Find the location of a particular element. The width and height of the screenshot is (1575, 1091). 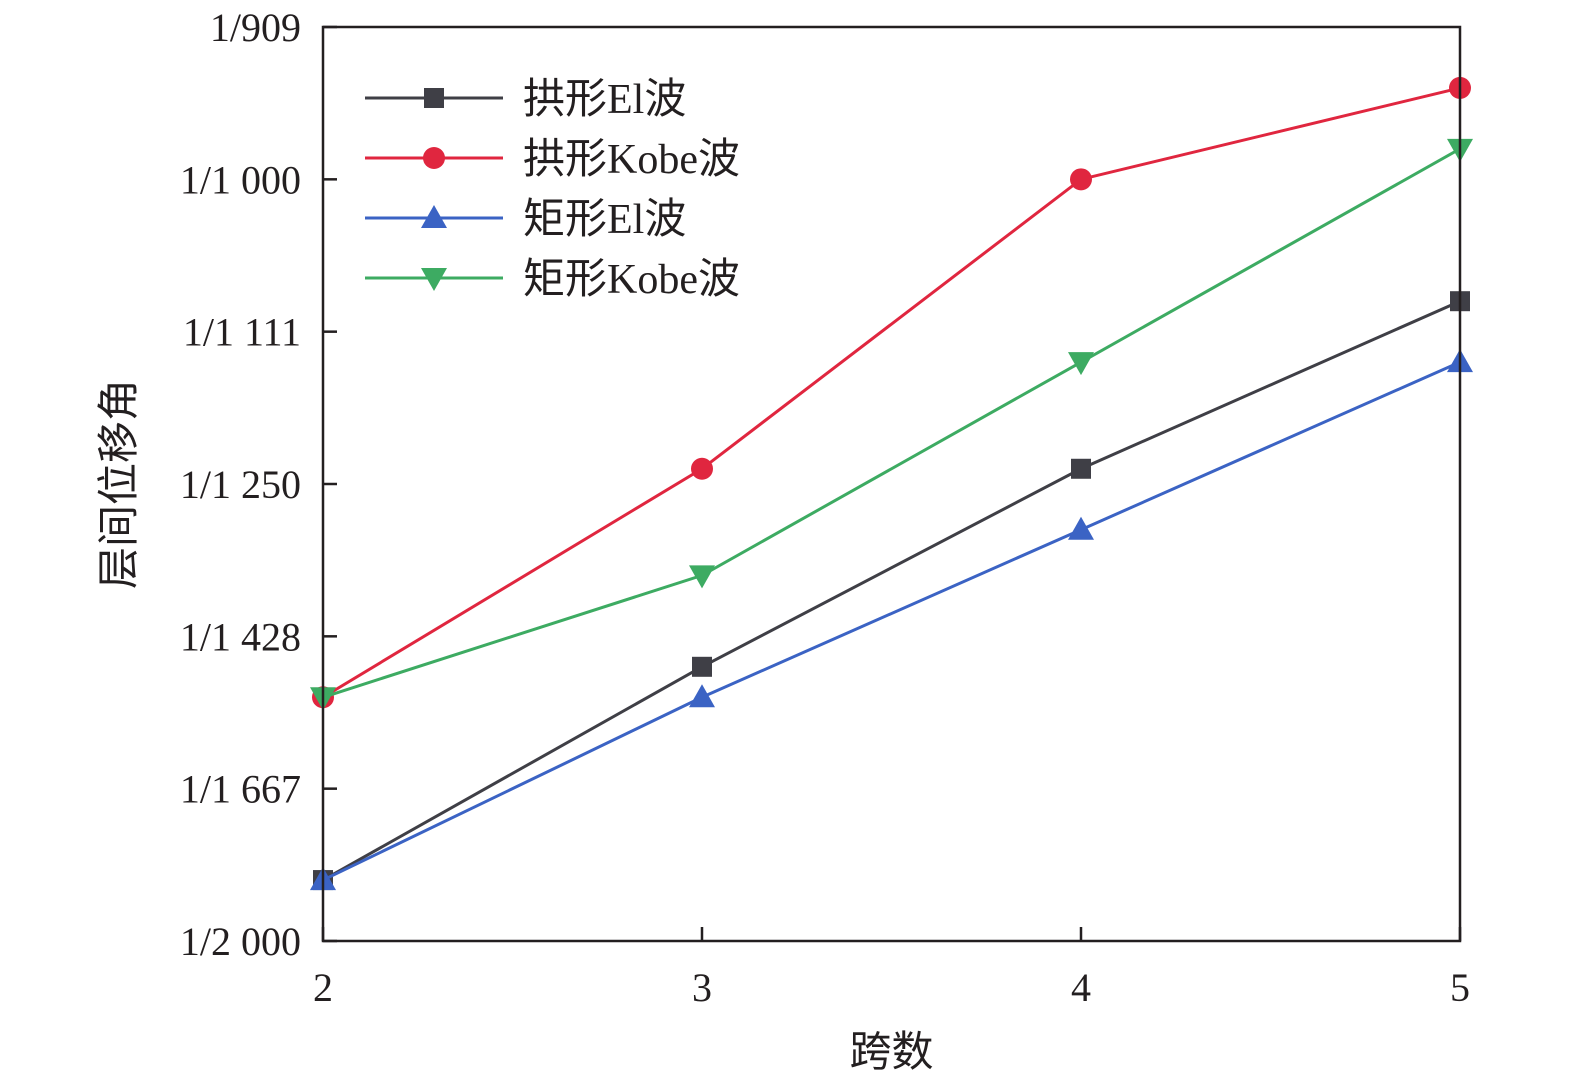

y-tick-label: 1/1 250 is located at coordinates (240, 484).